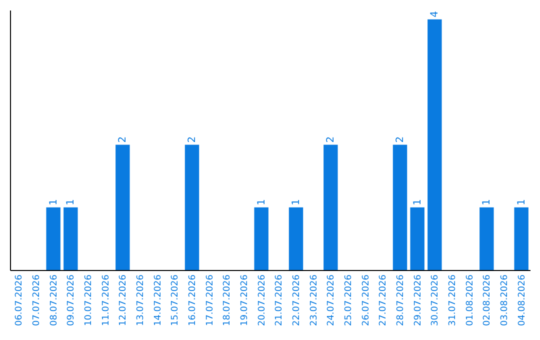 This screenshot has height=340, width=540. I want to click on x-tick-label: 09.07.2026, so click(71, 300).